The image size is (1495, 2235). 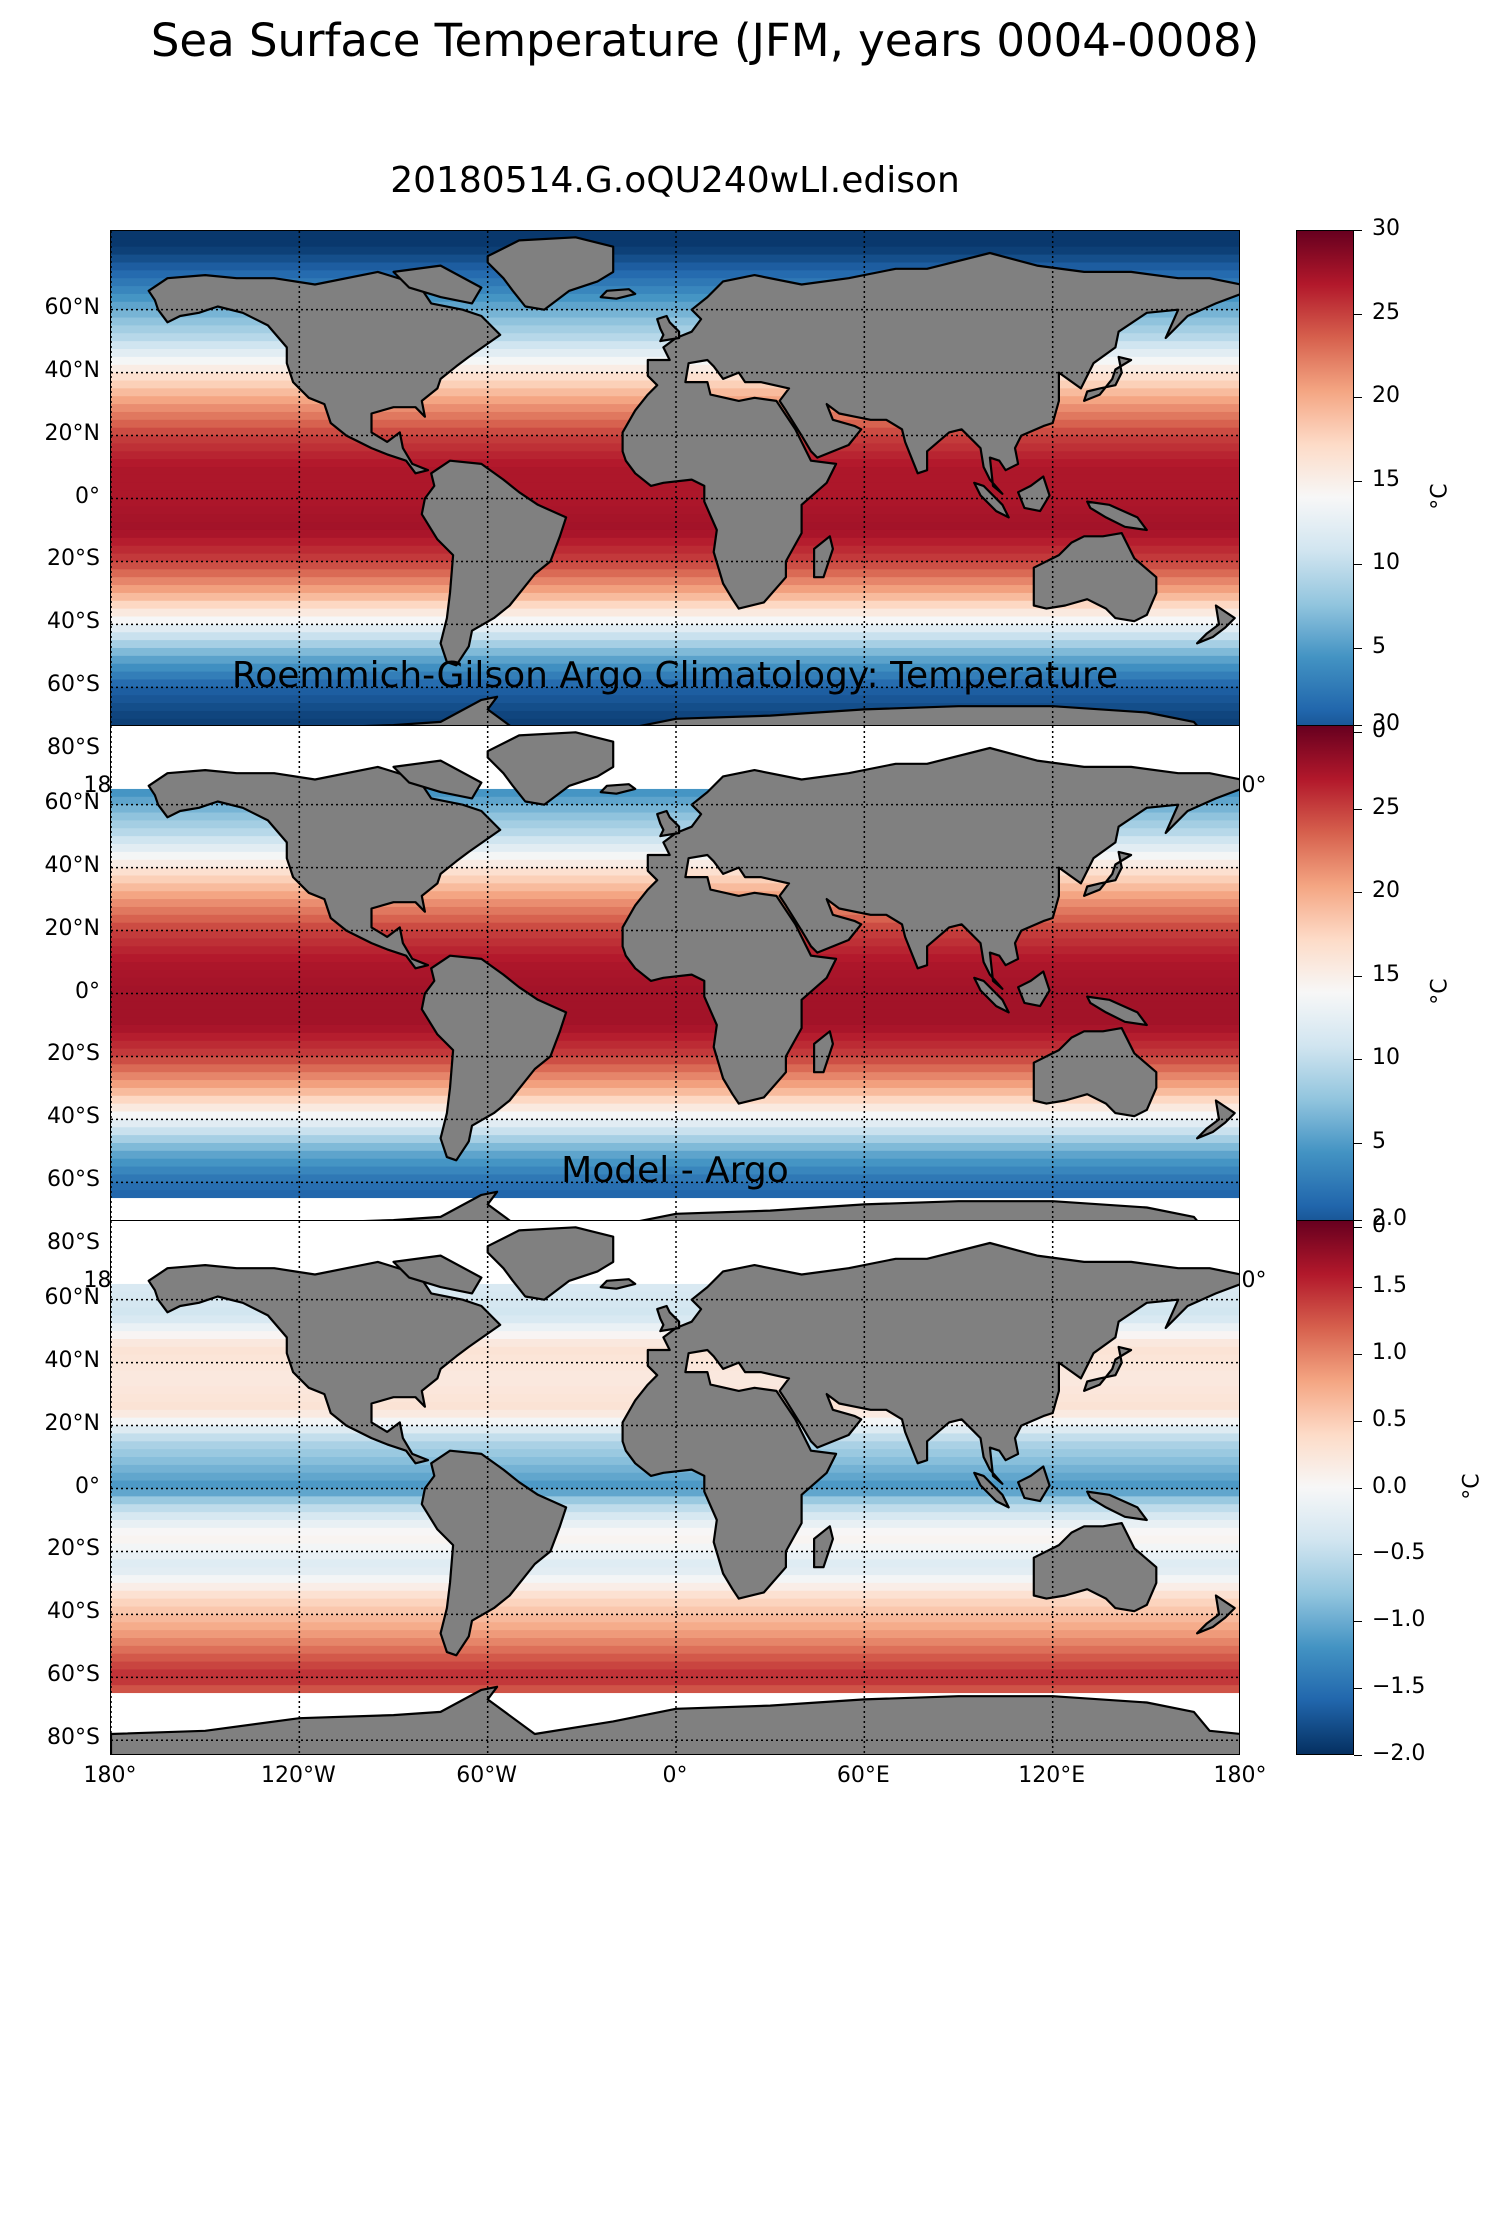 I want to click on land-new-zealand, so click(x=1215, y=624).